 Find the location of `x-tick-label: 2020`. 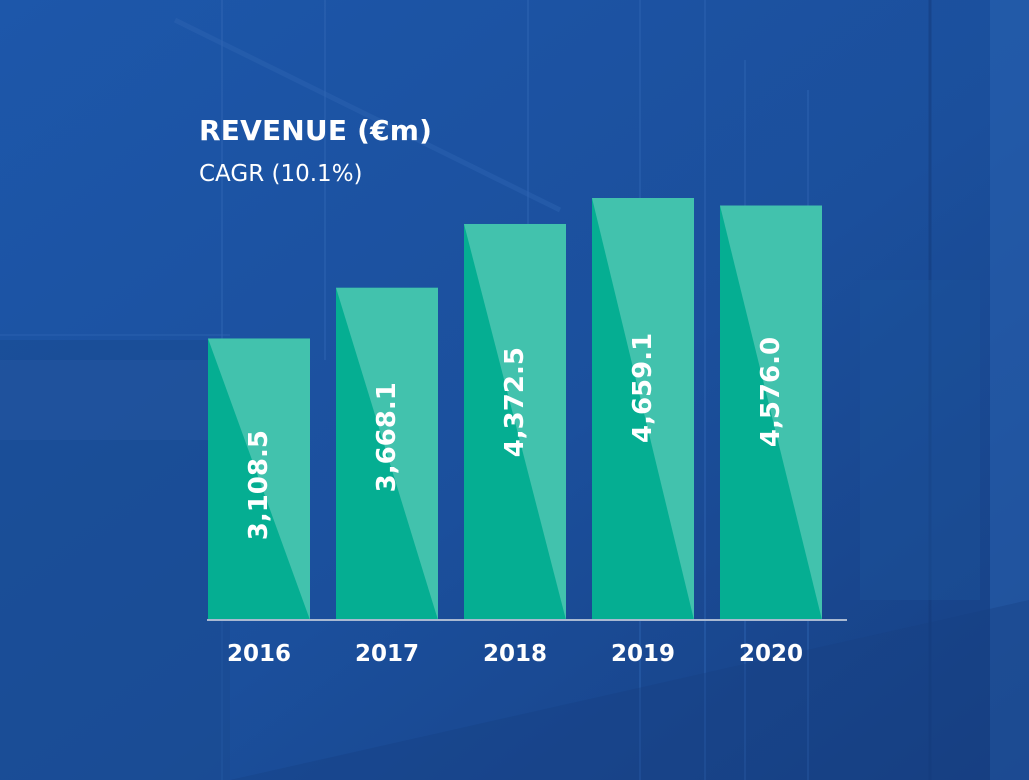

x-tick-label: 2020 is located at coordinates (771, 654).